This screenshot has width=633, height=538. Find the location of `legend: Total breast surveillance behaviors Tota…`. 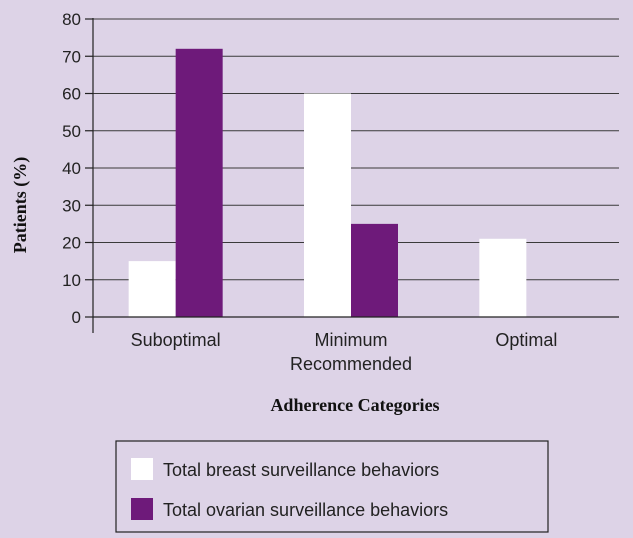

legend: Total breast surveillance behaviors Tota… is located at coordinates (332, 486).